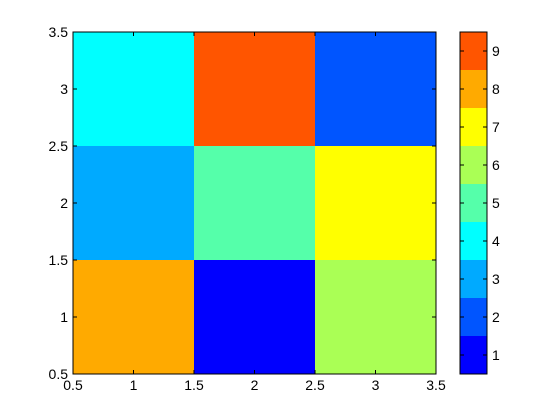  What do you see at coordinates (496, 203) in the screenshot?
I see `colorbar-tick-label: 5` at bounding box center [496, 203].